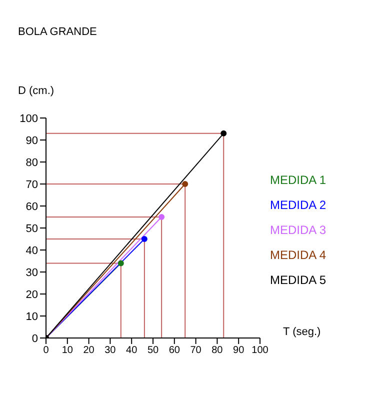 The height and width of the screenshot is (400, 378). I want to click on y-tick-label: 30, so click(32, 272).